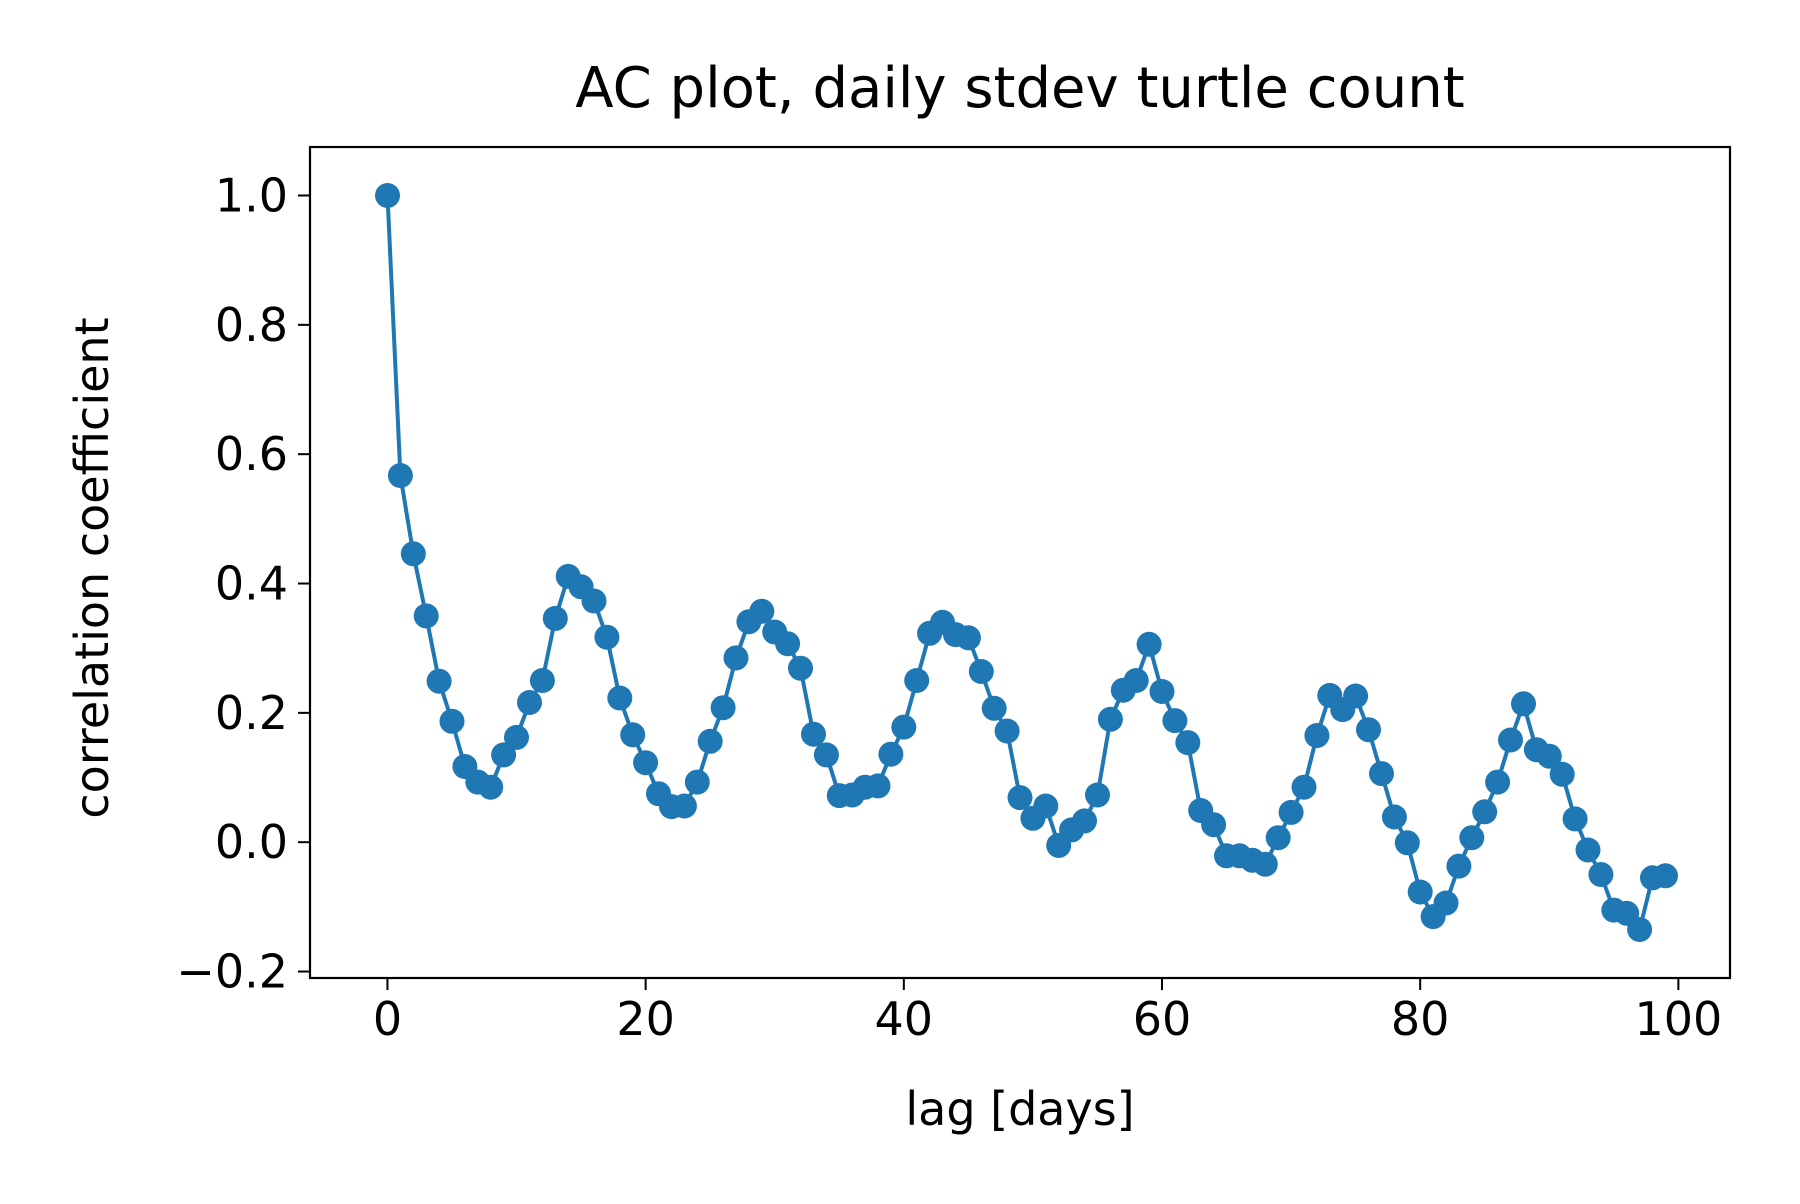 This screenshot has width=1800, height=1204. I want to click on y-tick-label: 0.2, so click(251, 713).